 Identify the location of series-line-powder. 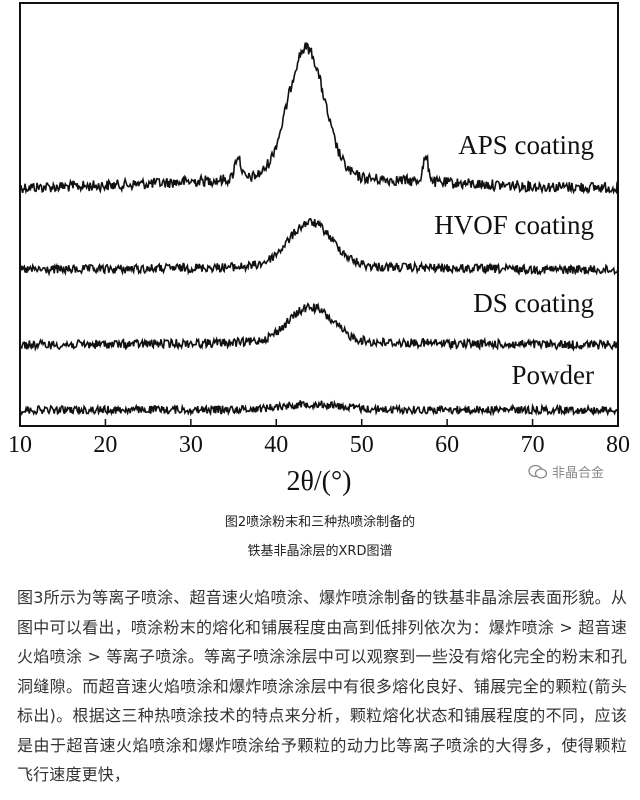
(319, 408).